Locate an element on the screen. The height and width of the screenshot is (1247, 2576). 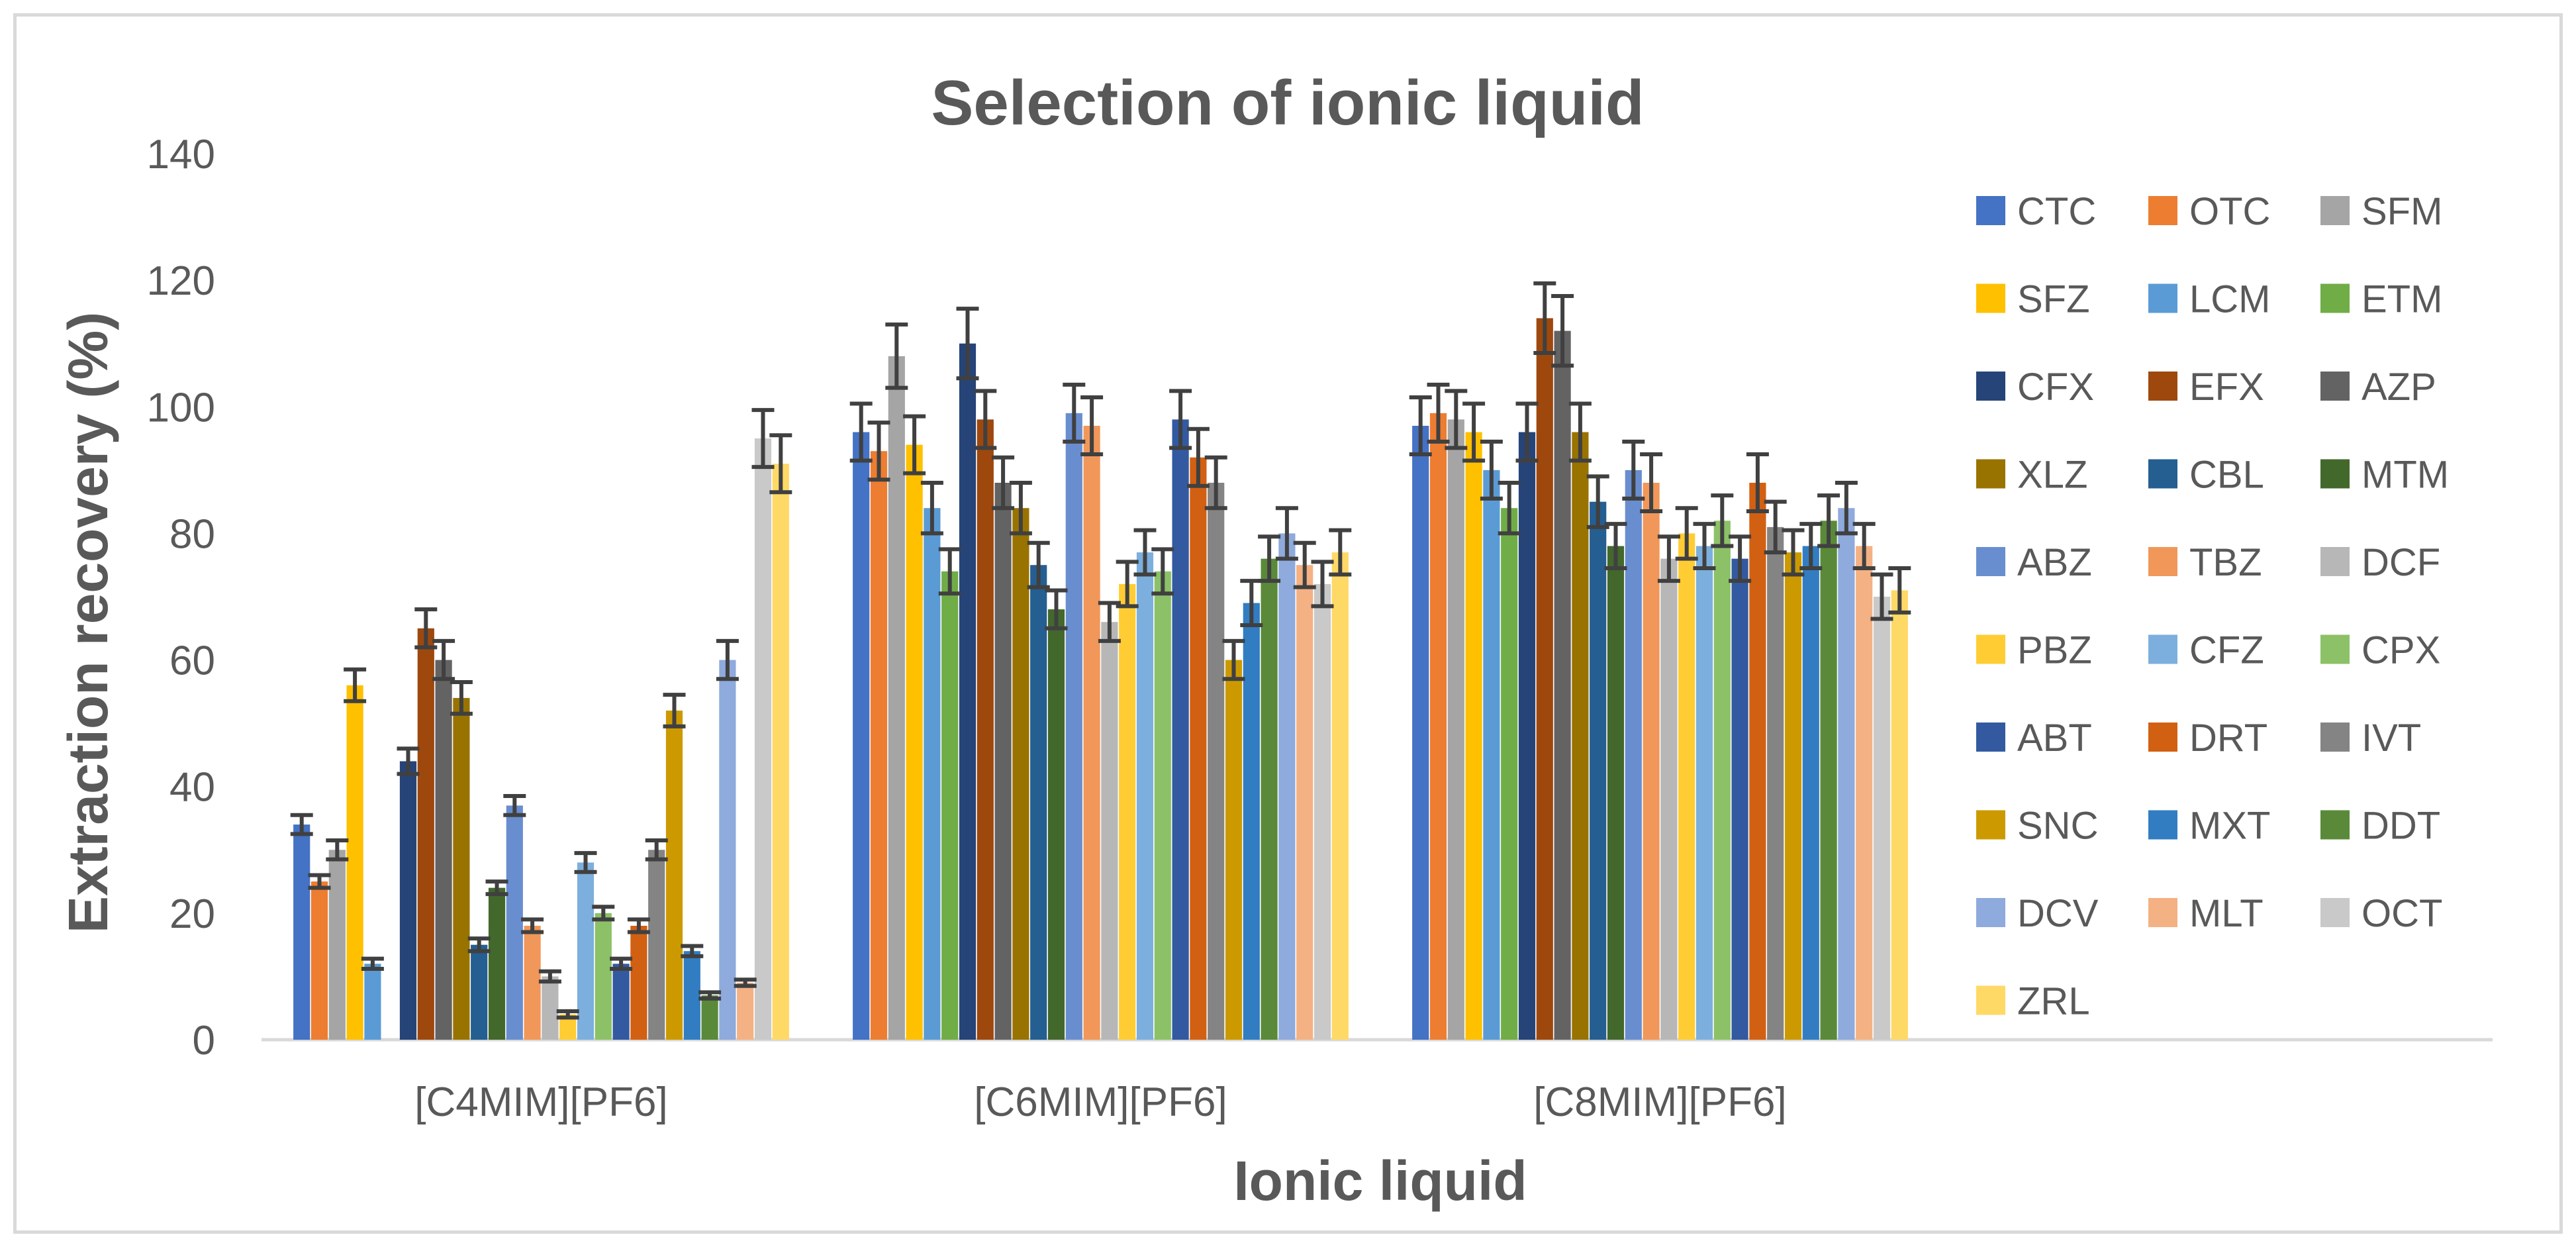
legend-item-otc: OTC is located at coordinates (2209, 211).